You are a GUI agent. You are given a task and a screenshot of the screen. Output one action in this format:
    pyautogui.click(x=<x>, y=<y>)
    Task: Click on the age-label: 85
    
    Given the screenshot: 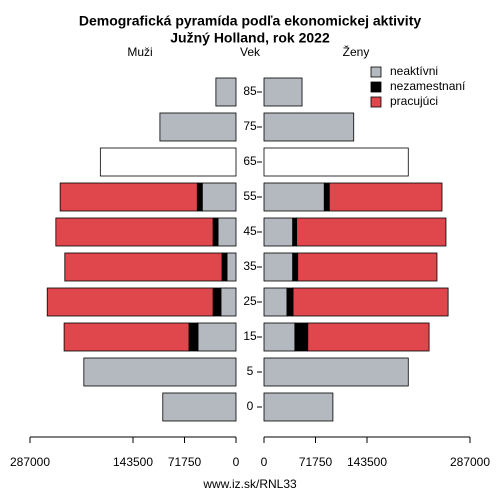 What is the action you would take?
    pyautogui.click(x=250, y=91)
    